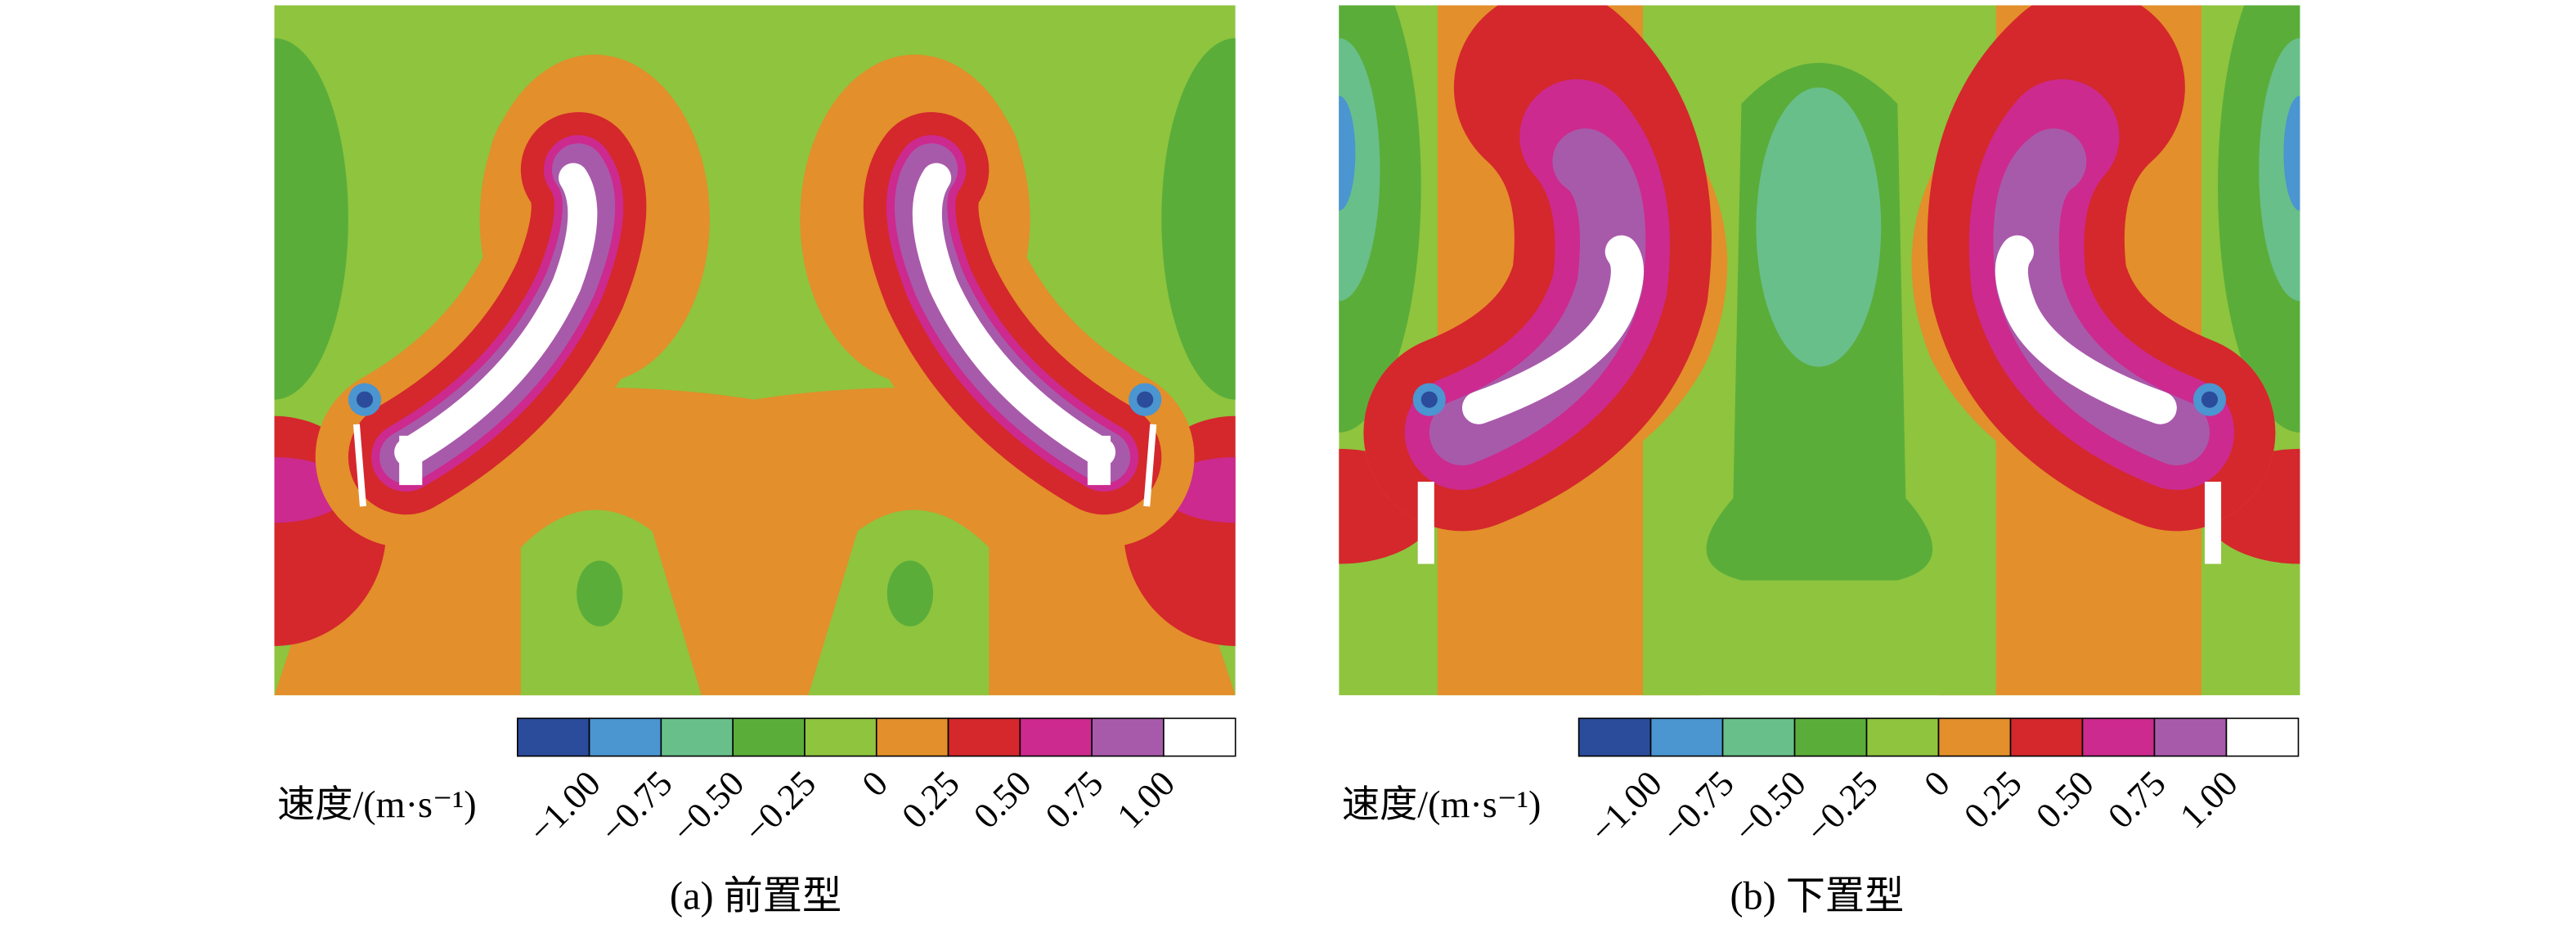  Describe the element at coordinates (755, 896) in the screenshot. I see `caption: (a) 前置型` at that location.